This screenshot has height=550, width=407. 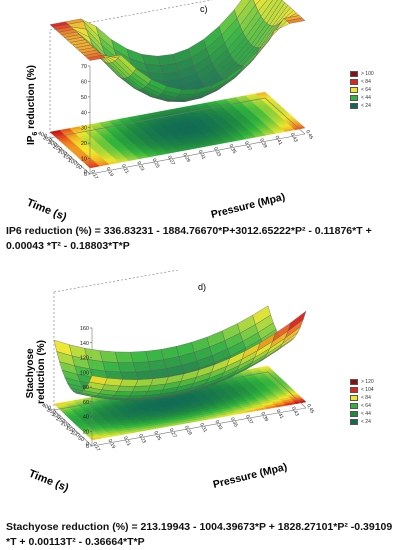 I want to click on pressure-tick-label: 0.39, so click(x=264, y=417).